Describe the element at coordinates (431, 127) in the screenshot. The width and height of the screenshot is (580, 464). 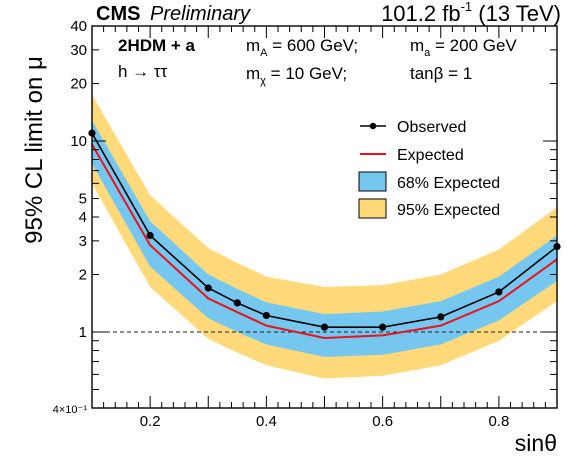
I see `legend-observed-label: Observed` at that location.